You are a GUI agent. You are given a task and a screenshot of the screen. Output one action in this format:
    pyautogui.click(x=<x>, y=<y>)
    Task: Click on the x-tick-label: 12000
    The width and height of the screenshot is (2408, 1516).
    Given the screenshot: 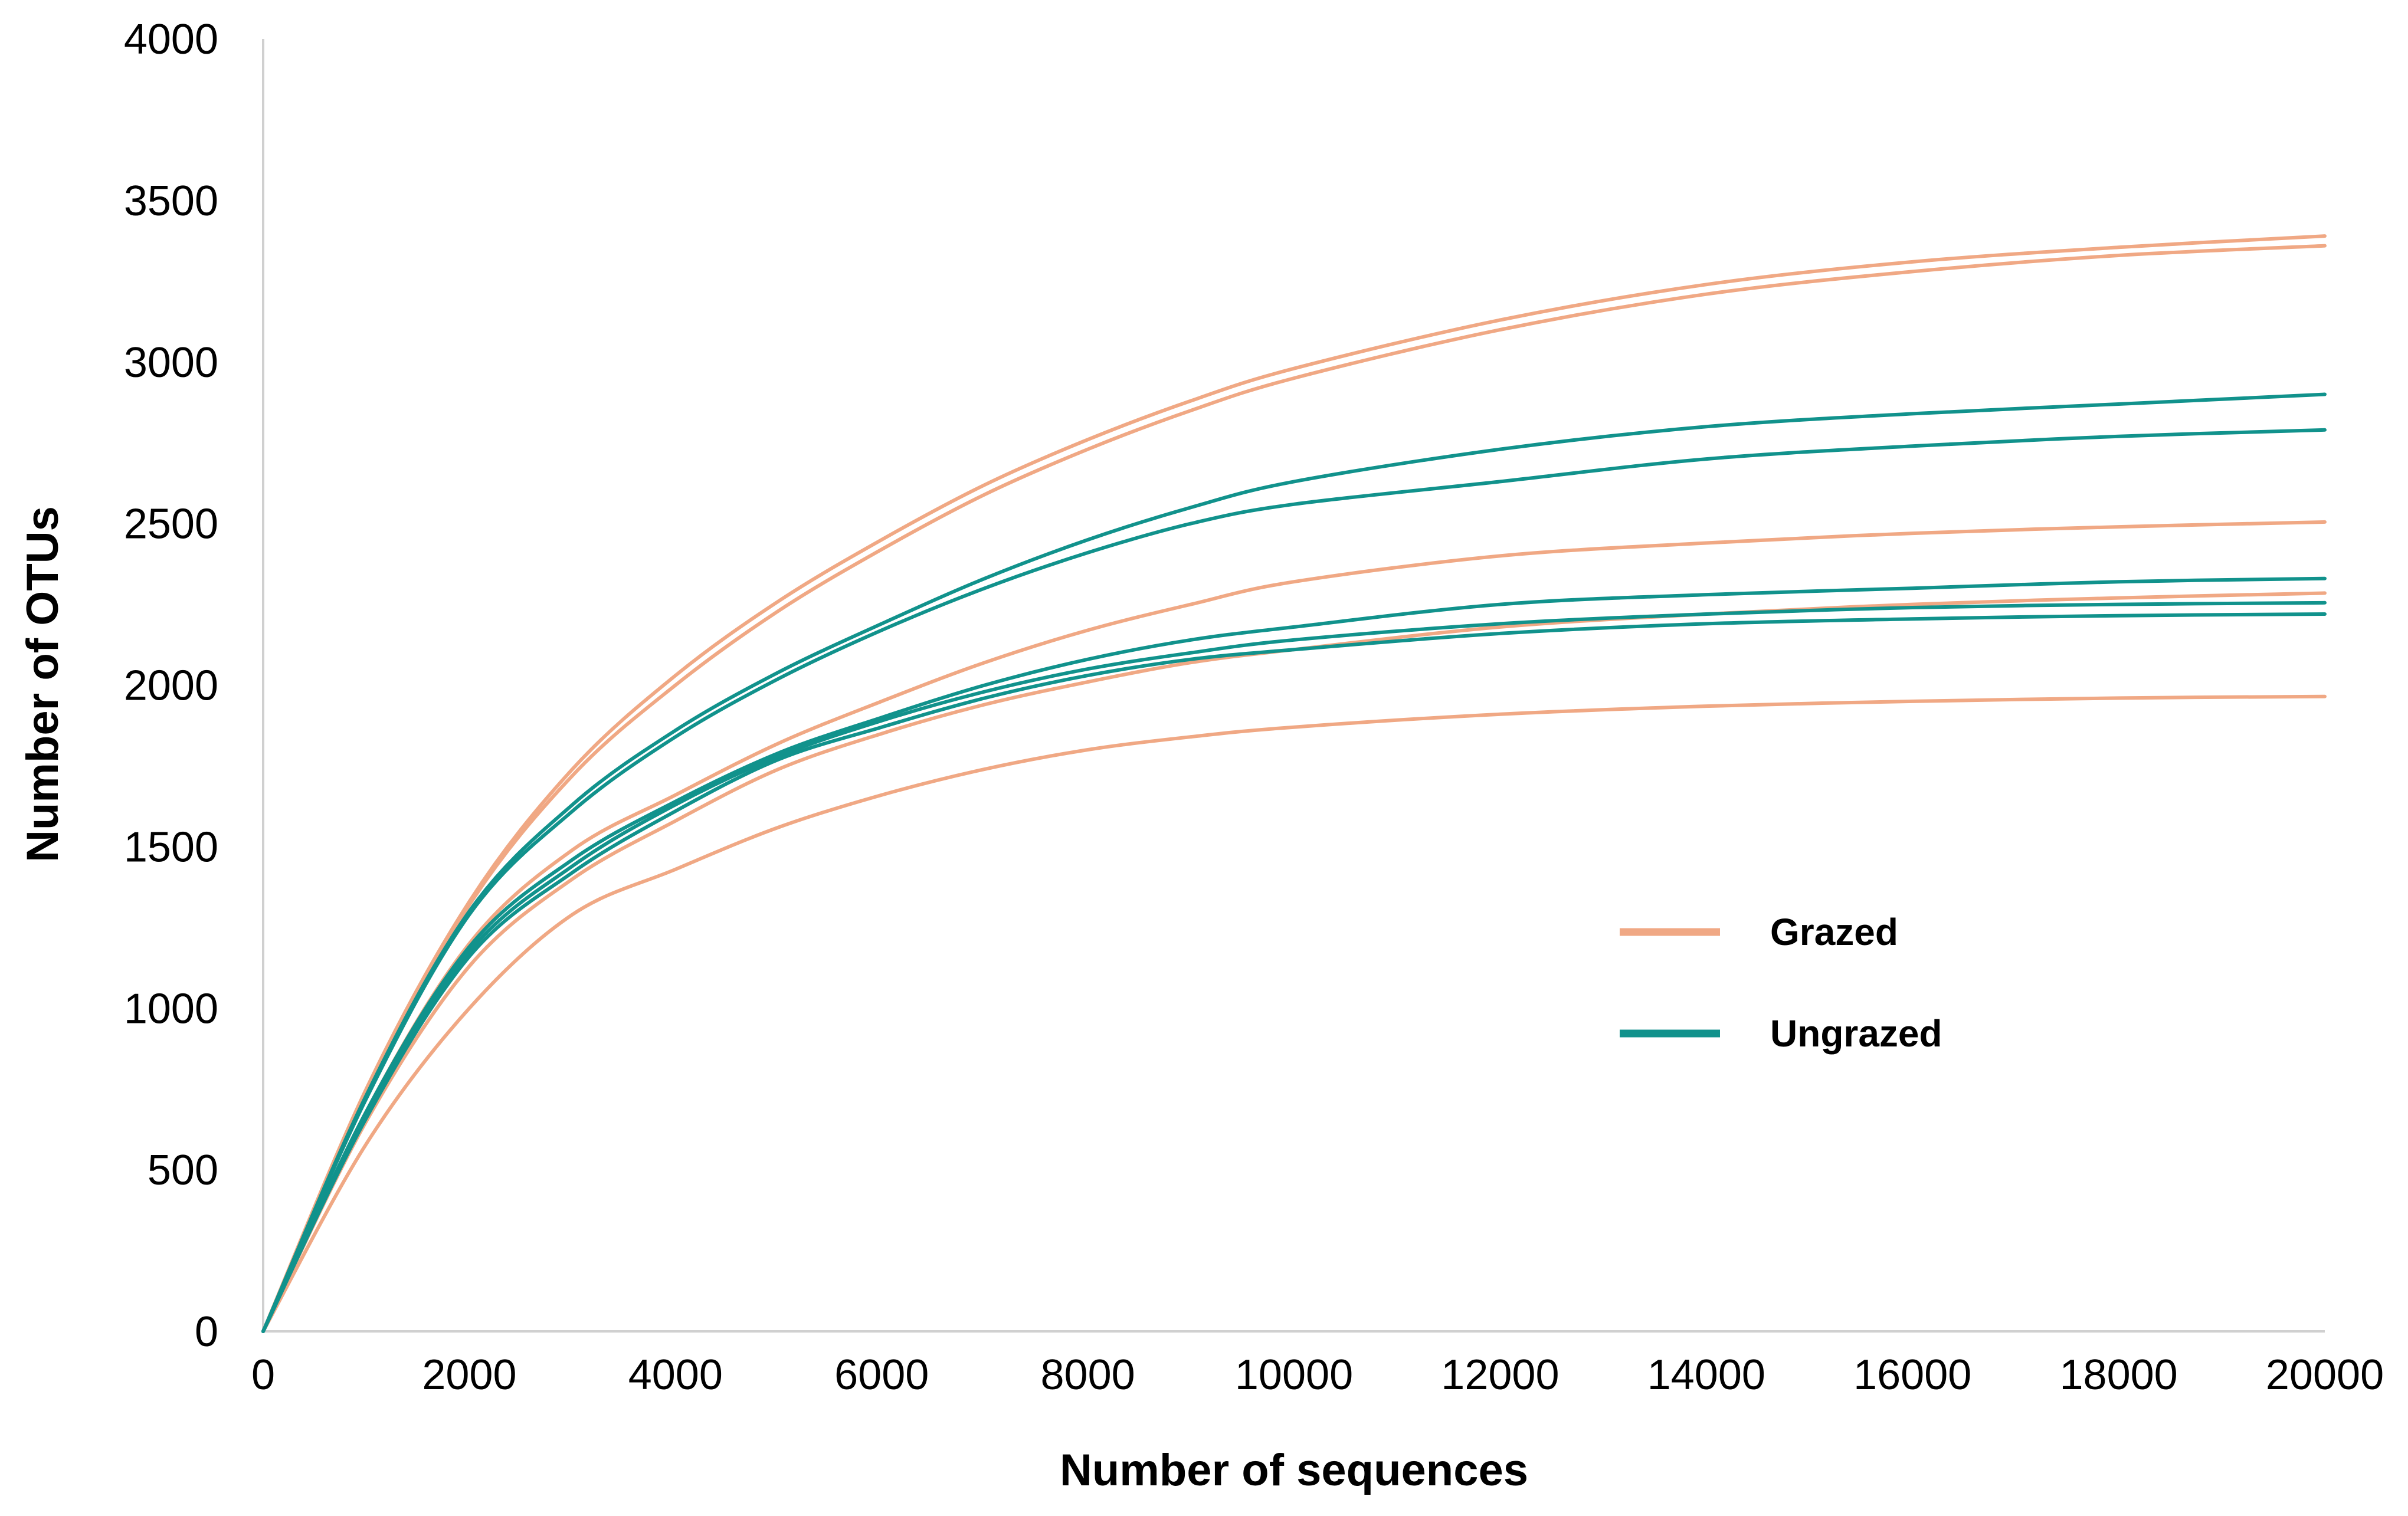 What is the action you would take?
    pyautogui.click(x=1500, y=1375)
    